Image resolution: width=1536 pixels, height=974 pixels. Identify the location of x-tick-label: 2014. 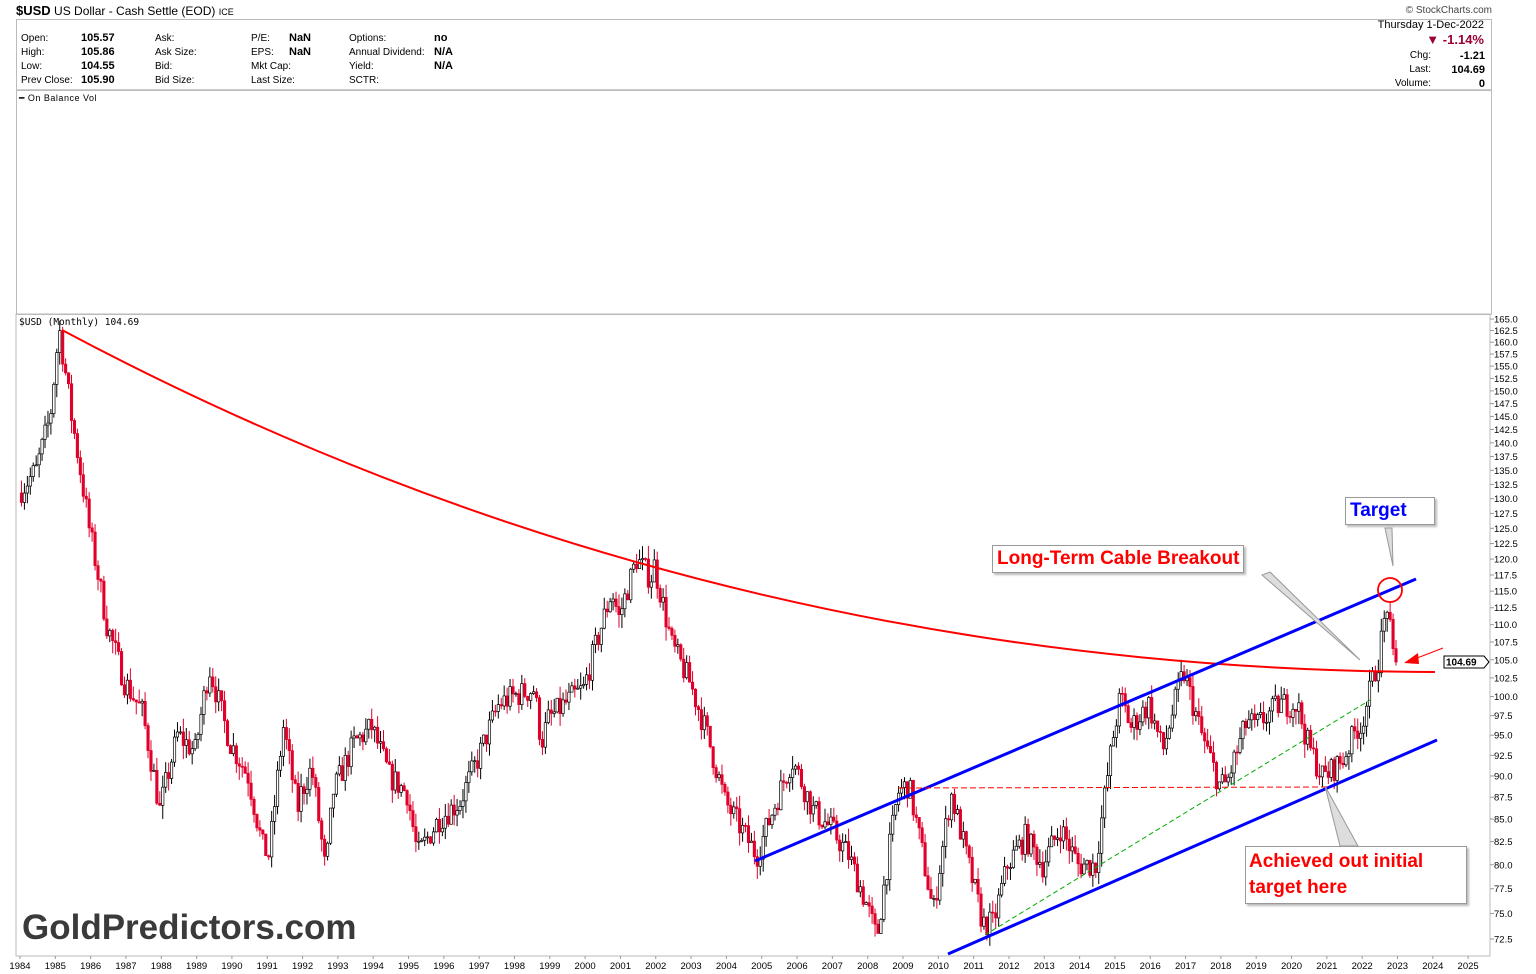
(1079, 966).